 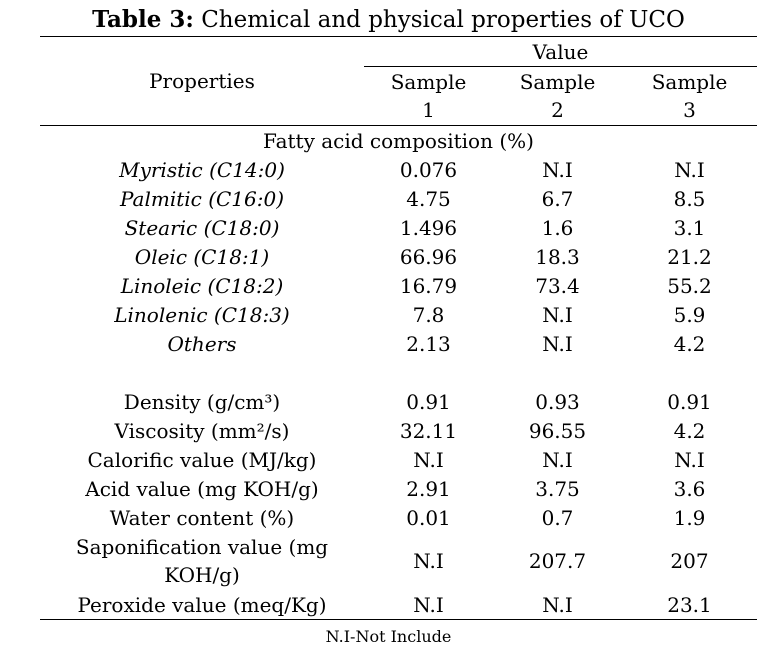 What do you see at coordinates (398, 459) in the screenshot?
I see `table-row: Calorific value (MJ/kg) N.I N.I N.I` at bounding box center [398, 459].